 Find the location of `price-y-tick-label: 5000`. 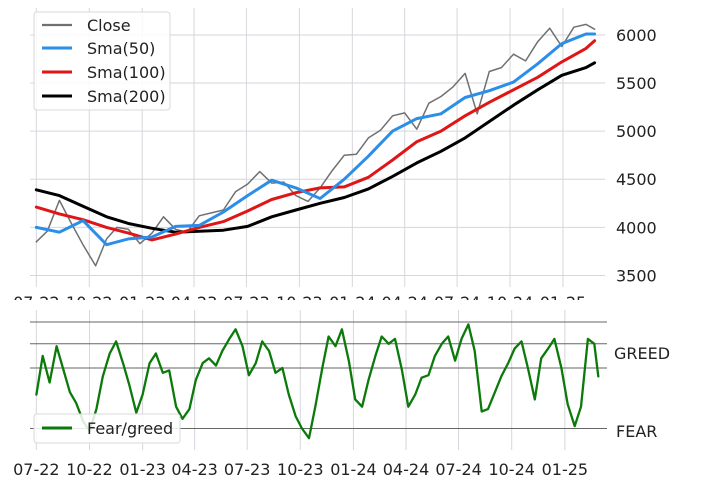

price-y-tick-label: 5000 is located at coordinates (636, 131).